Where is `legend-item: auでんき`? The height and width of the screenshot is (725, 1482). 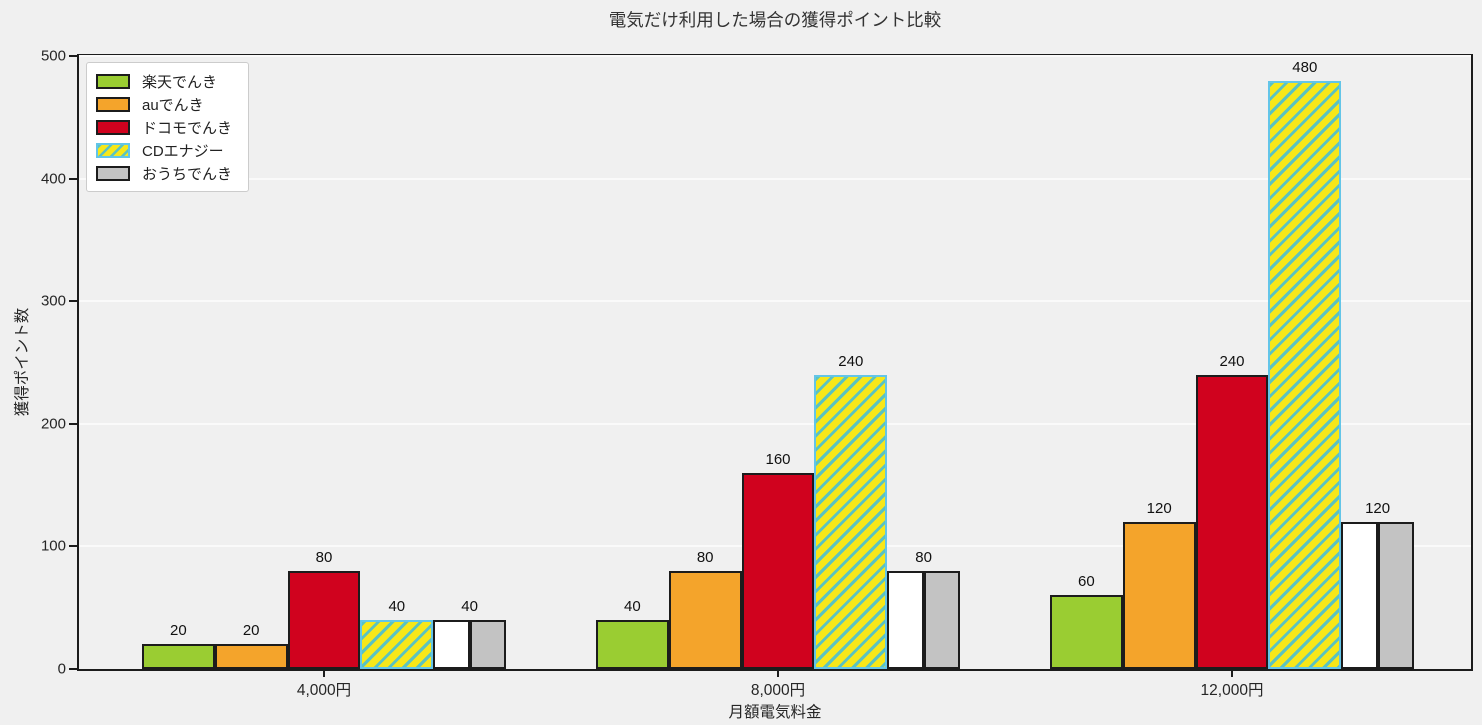 legend-item: auでんき is located at coordinates (164, 105).